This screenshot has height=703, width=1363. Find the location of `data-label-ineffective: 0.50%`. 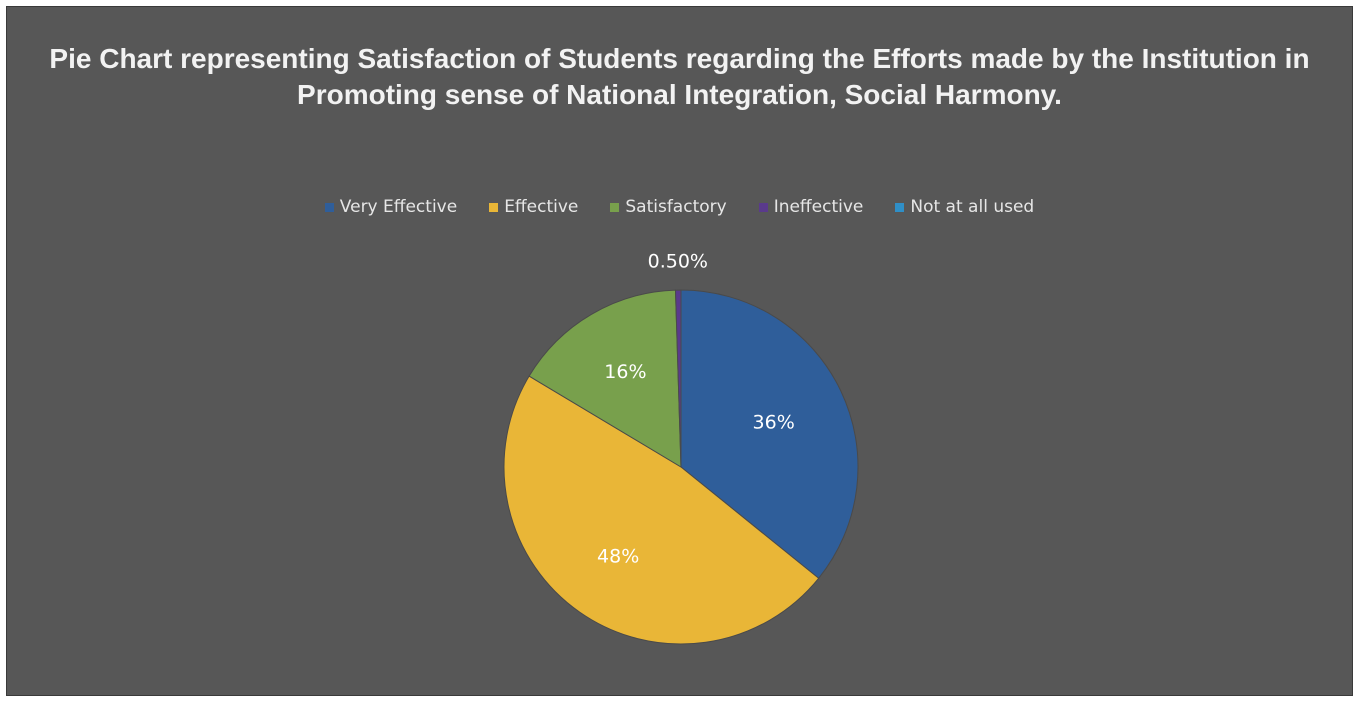

data-label-ineffective: 0.50% is located at coordinates (678, 262).